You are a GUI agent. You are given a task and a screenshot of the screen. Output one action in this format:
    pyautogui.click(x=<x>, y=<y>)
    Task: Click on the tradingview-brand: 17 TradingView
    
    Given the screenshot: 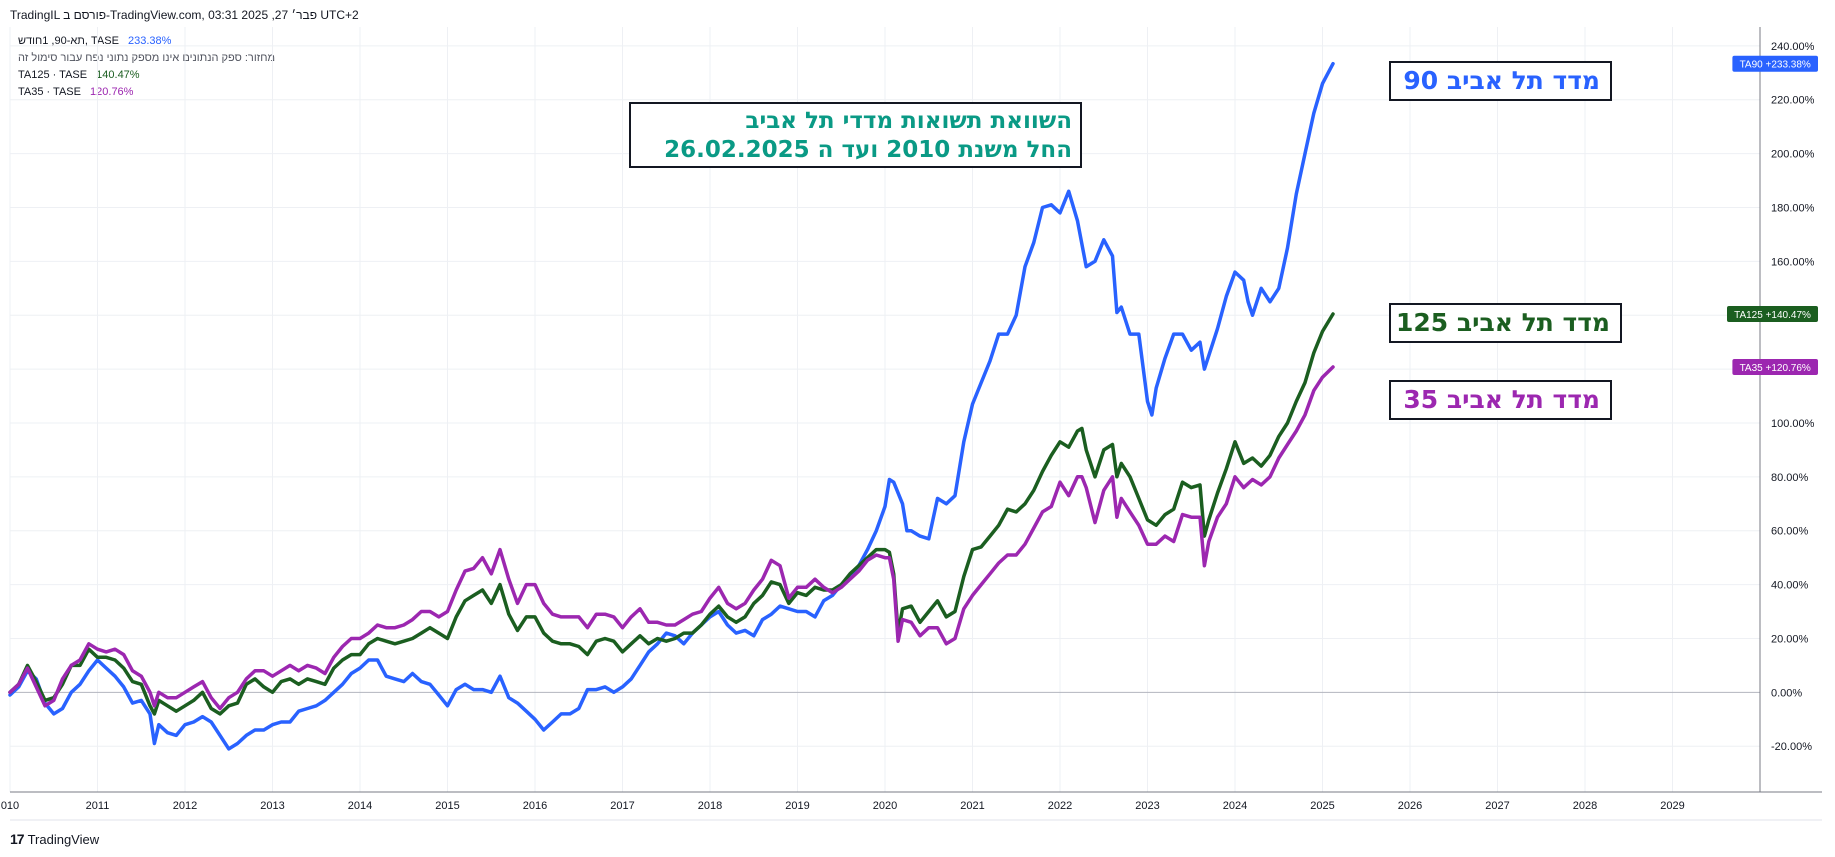 What is the action you would take?
    pyautogui.click(x=54, y=839)
    